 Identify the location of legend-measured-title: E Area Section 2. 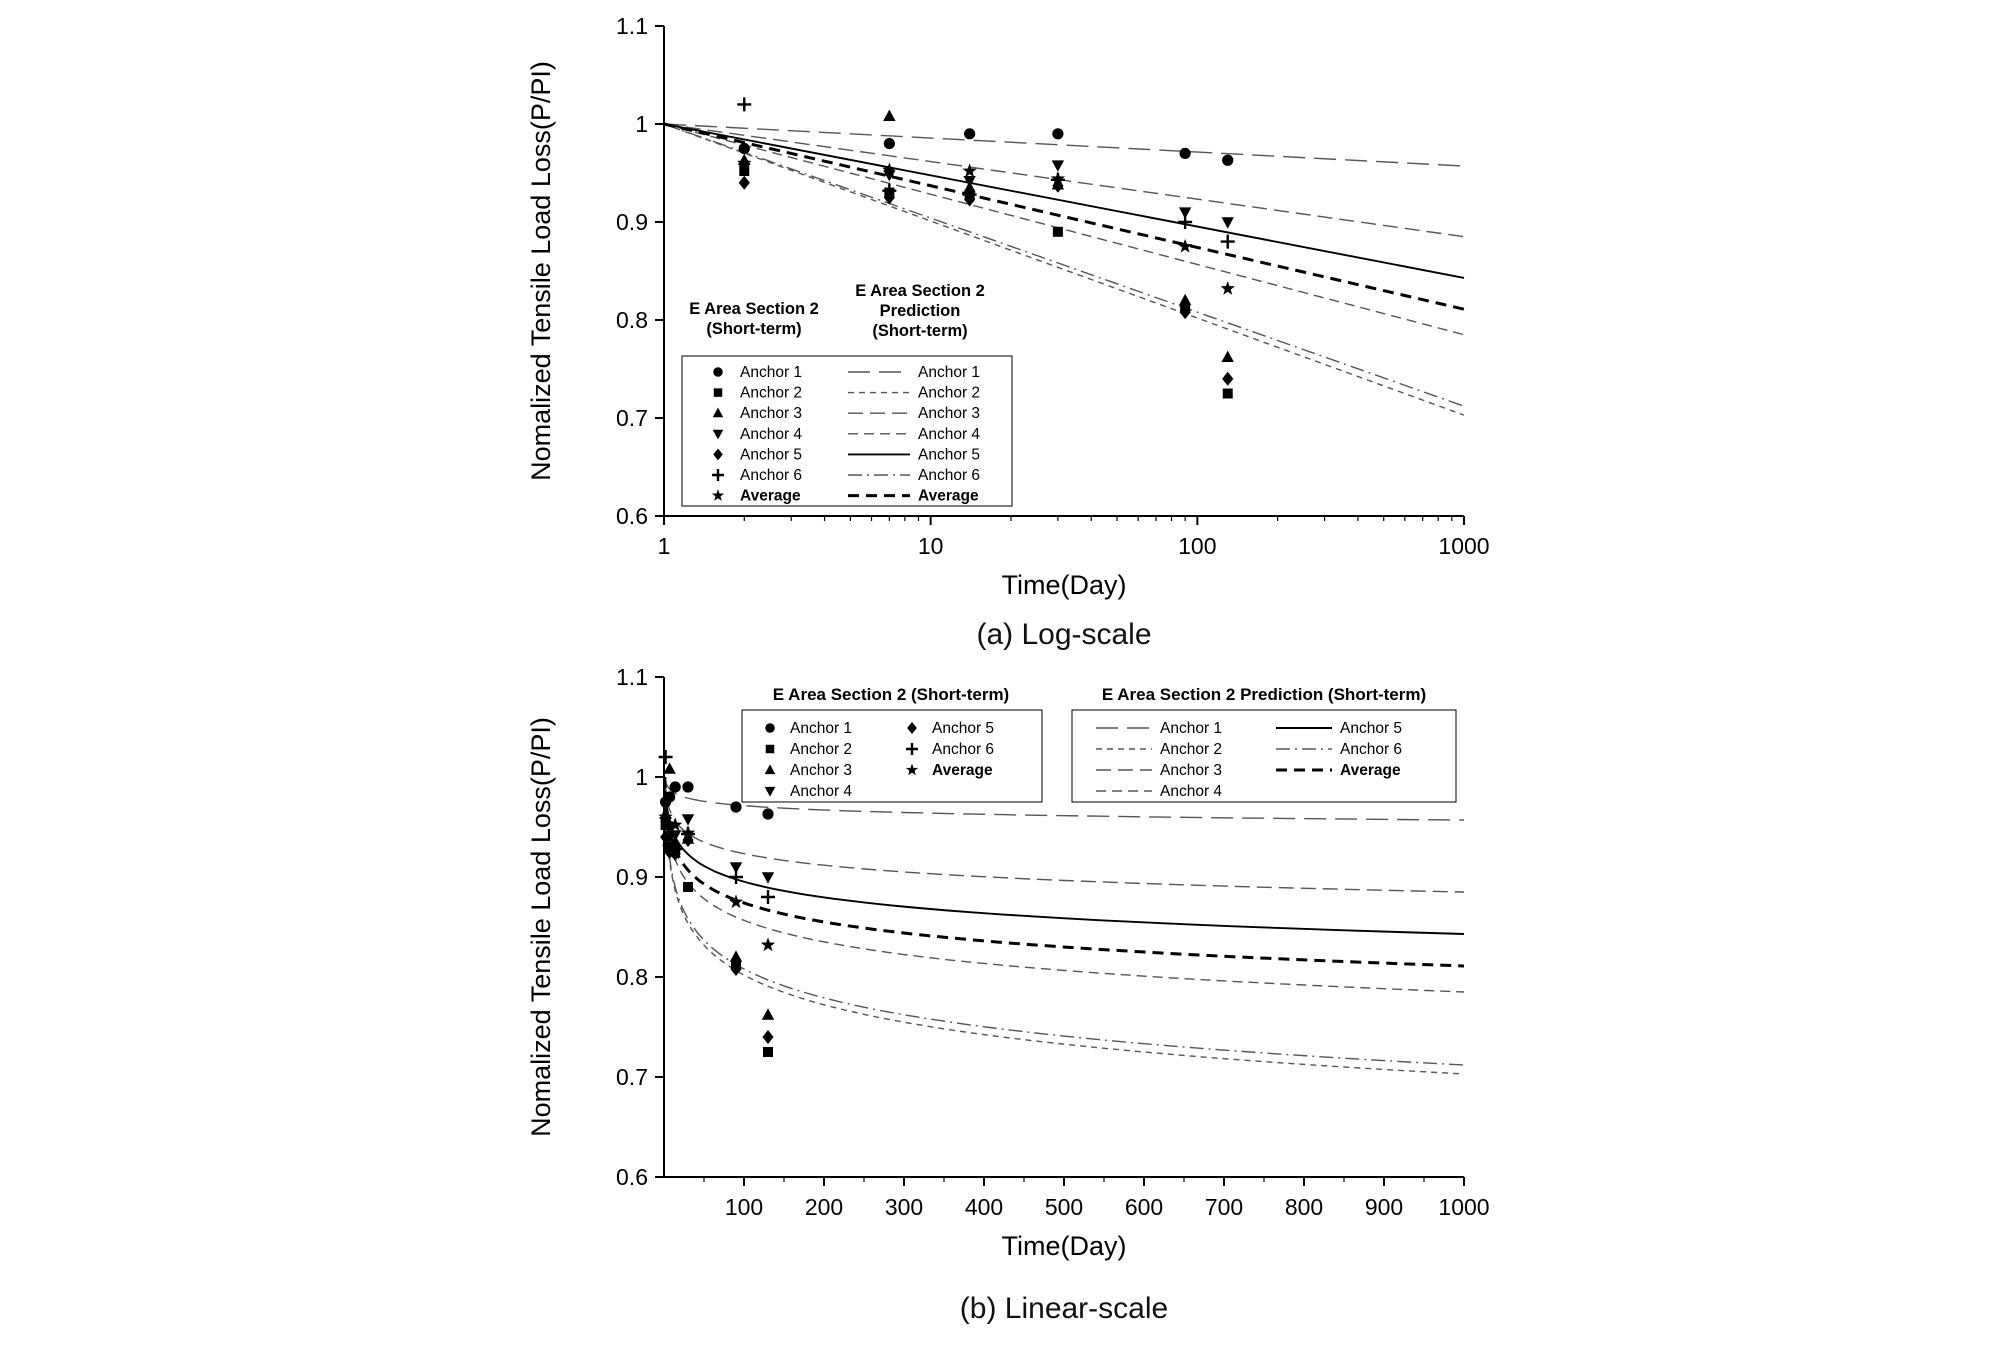
(754, 309).